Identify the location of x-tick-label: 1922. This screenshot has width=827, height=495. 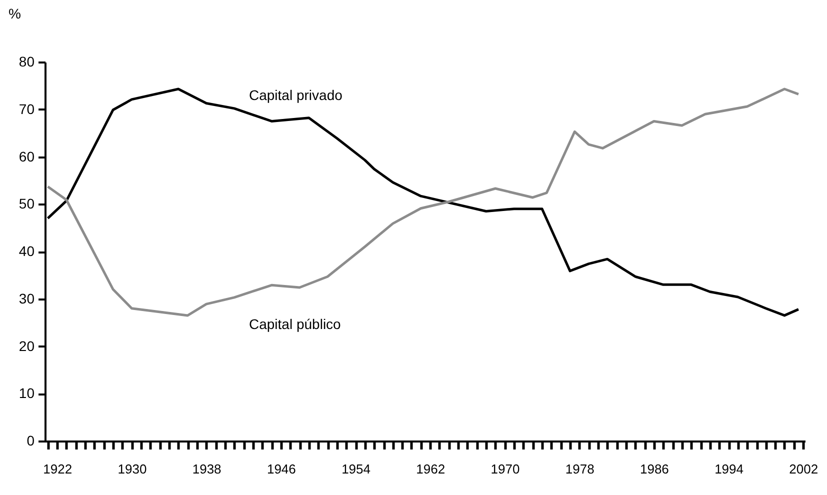
(57, 469).